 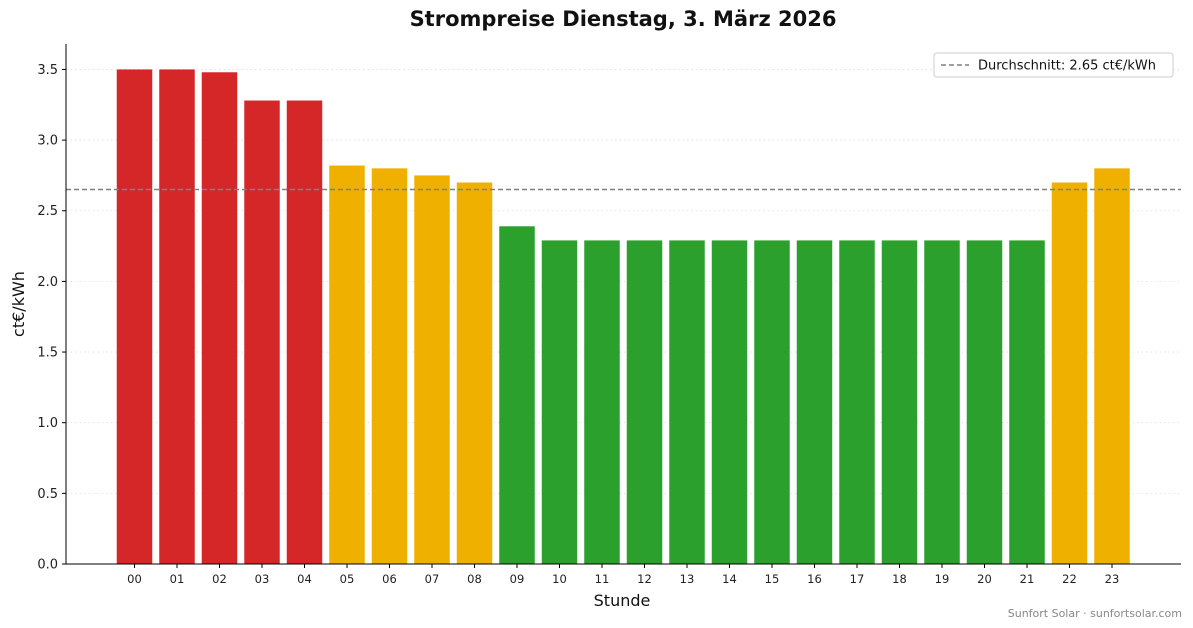 What do you see at coordinates (474, 579) in the screenshot?
I see `x-tick-label: 08` at bounding box center [474, 579].